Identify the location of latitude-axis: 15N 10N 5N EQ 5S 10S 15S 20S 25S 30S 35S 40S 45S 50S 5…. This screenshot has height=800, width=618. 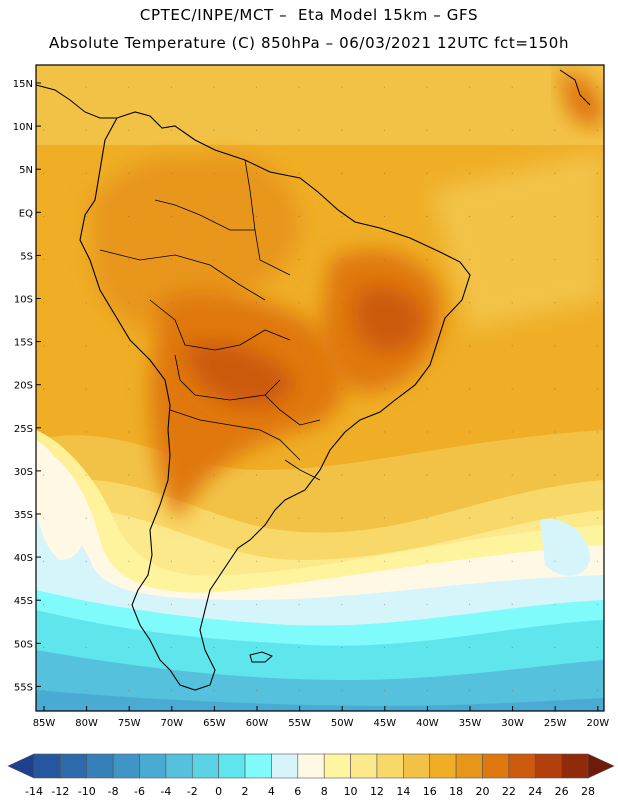
(27, 386).